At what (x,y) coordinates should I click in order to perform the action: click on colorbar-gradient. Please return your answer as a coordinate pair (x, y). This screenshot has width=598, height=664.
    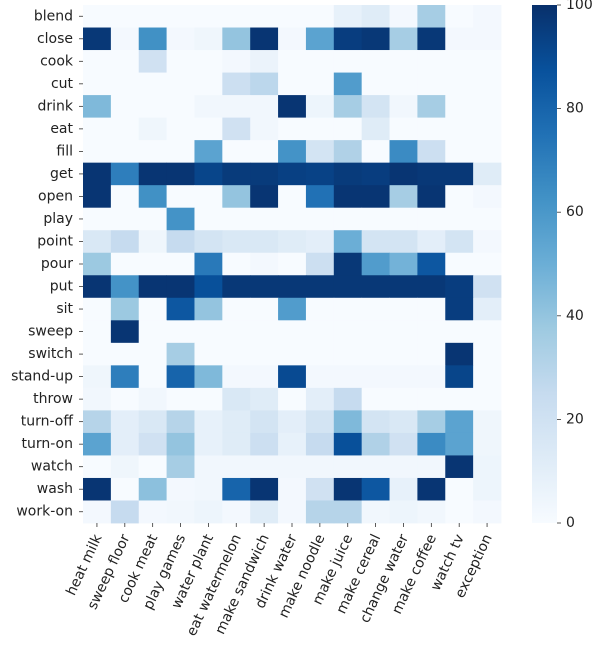
    Looking at the image, I should click on (544, 264).